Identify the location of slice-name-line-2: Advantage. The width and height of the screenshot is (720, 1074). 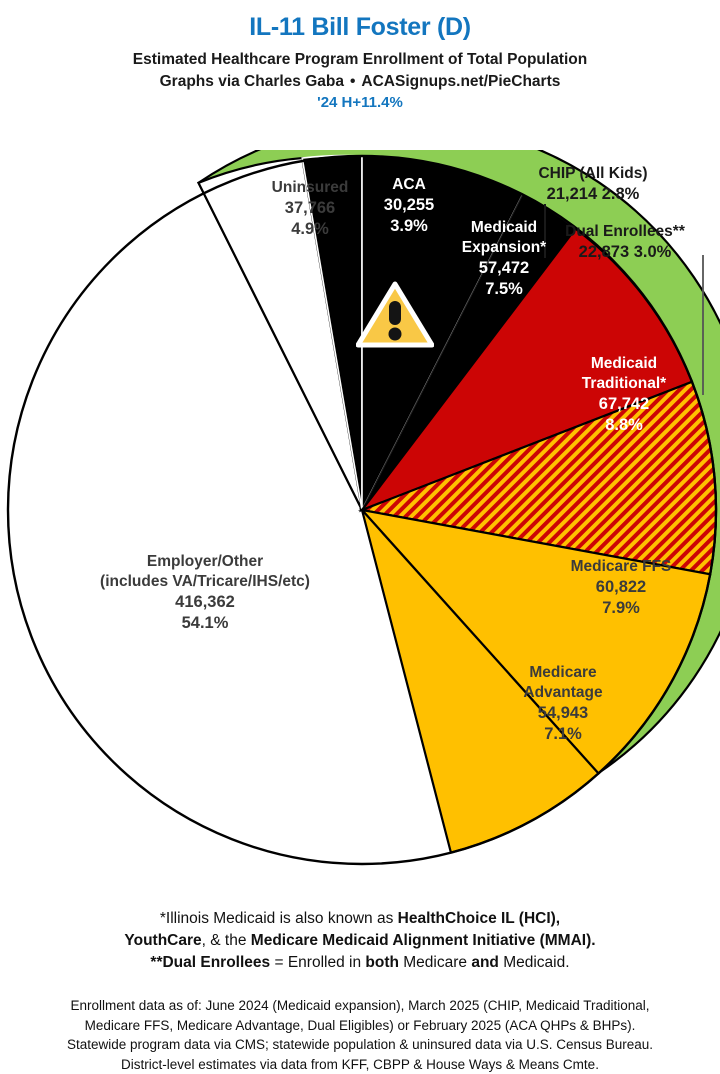
(563, 692).